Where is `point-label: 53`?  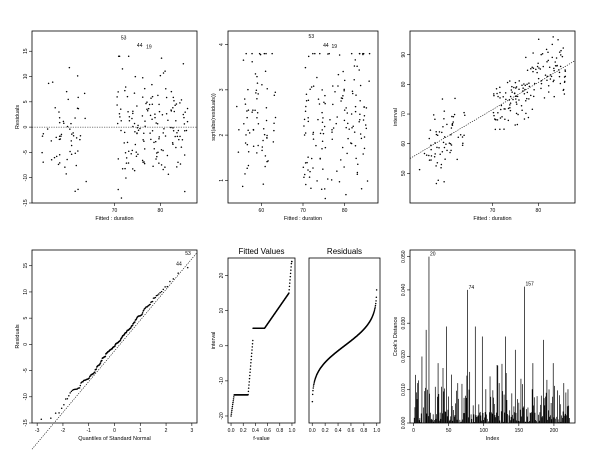
point-label: 53 is located at coordinates (124, 39).